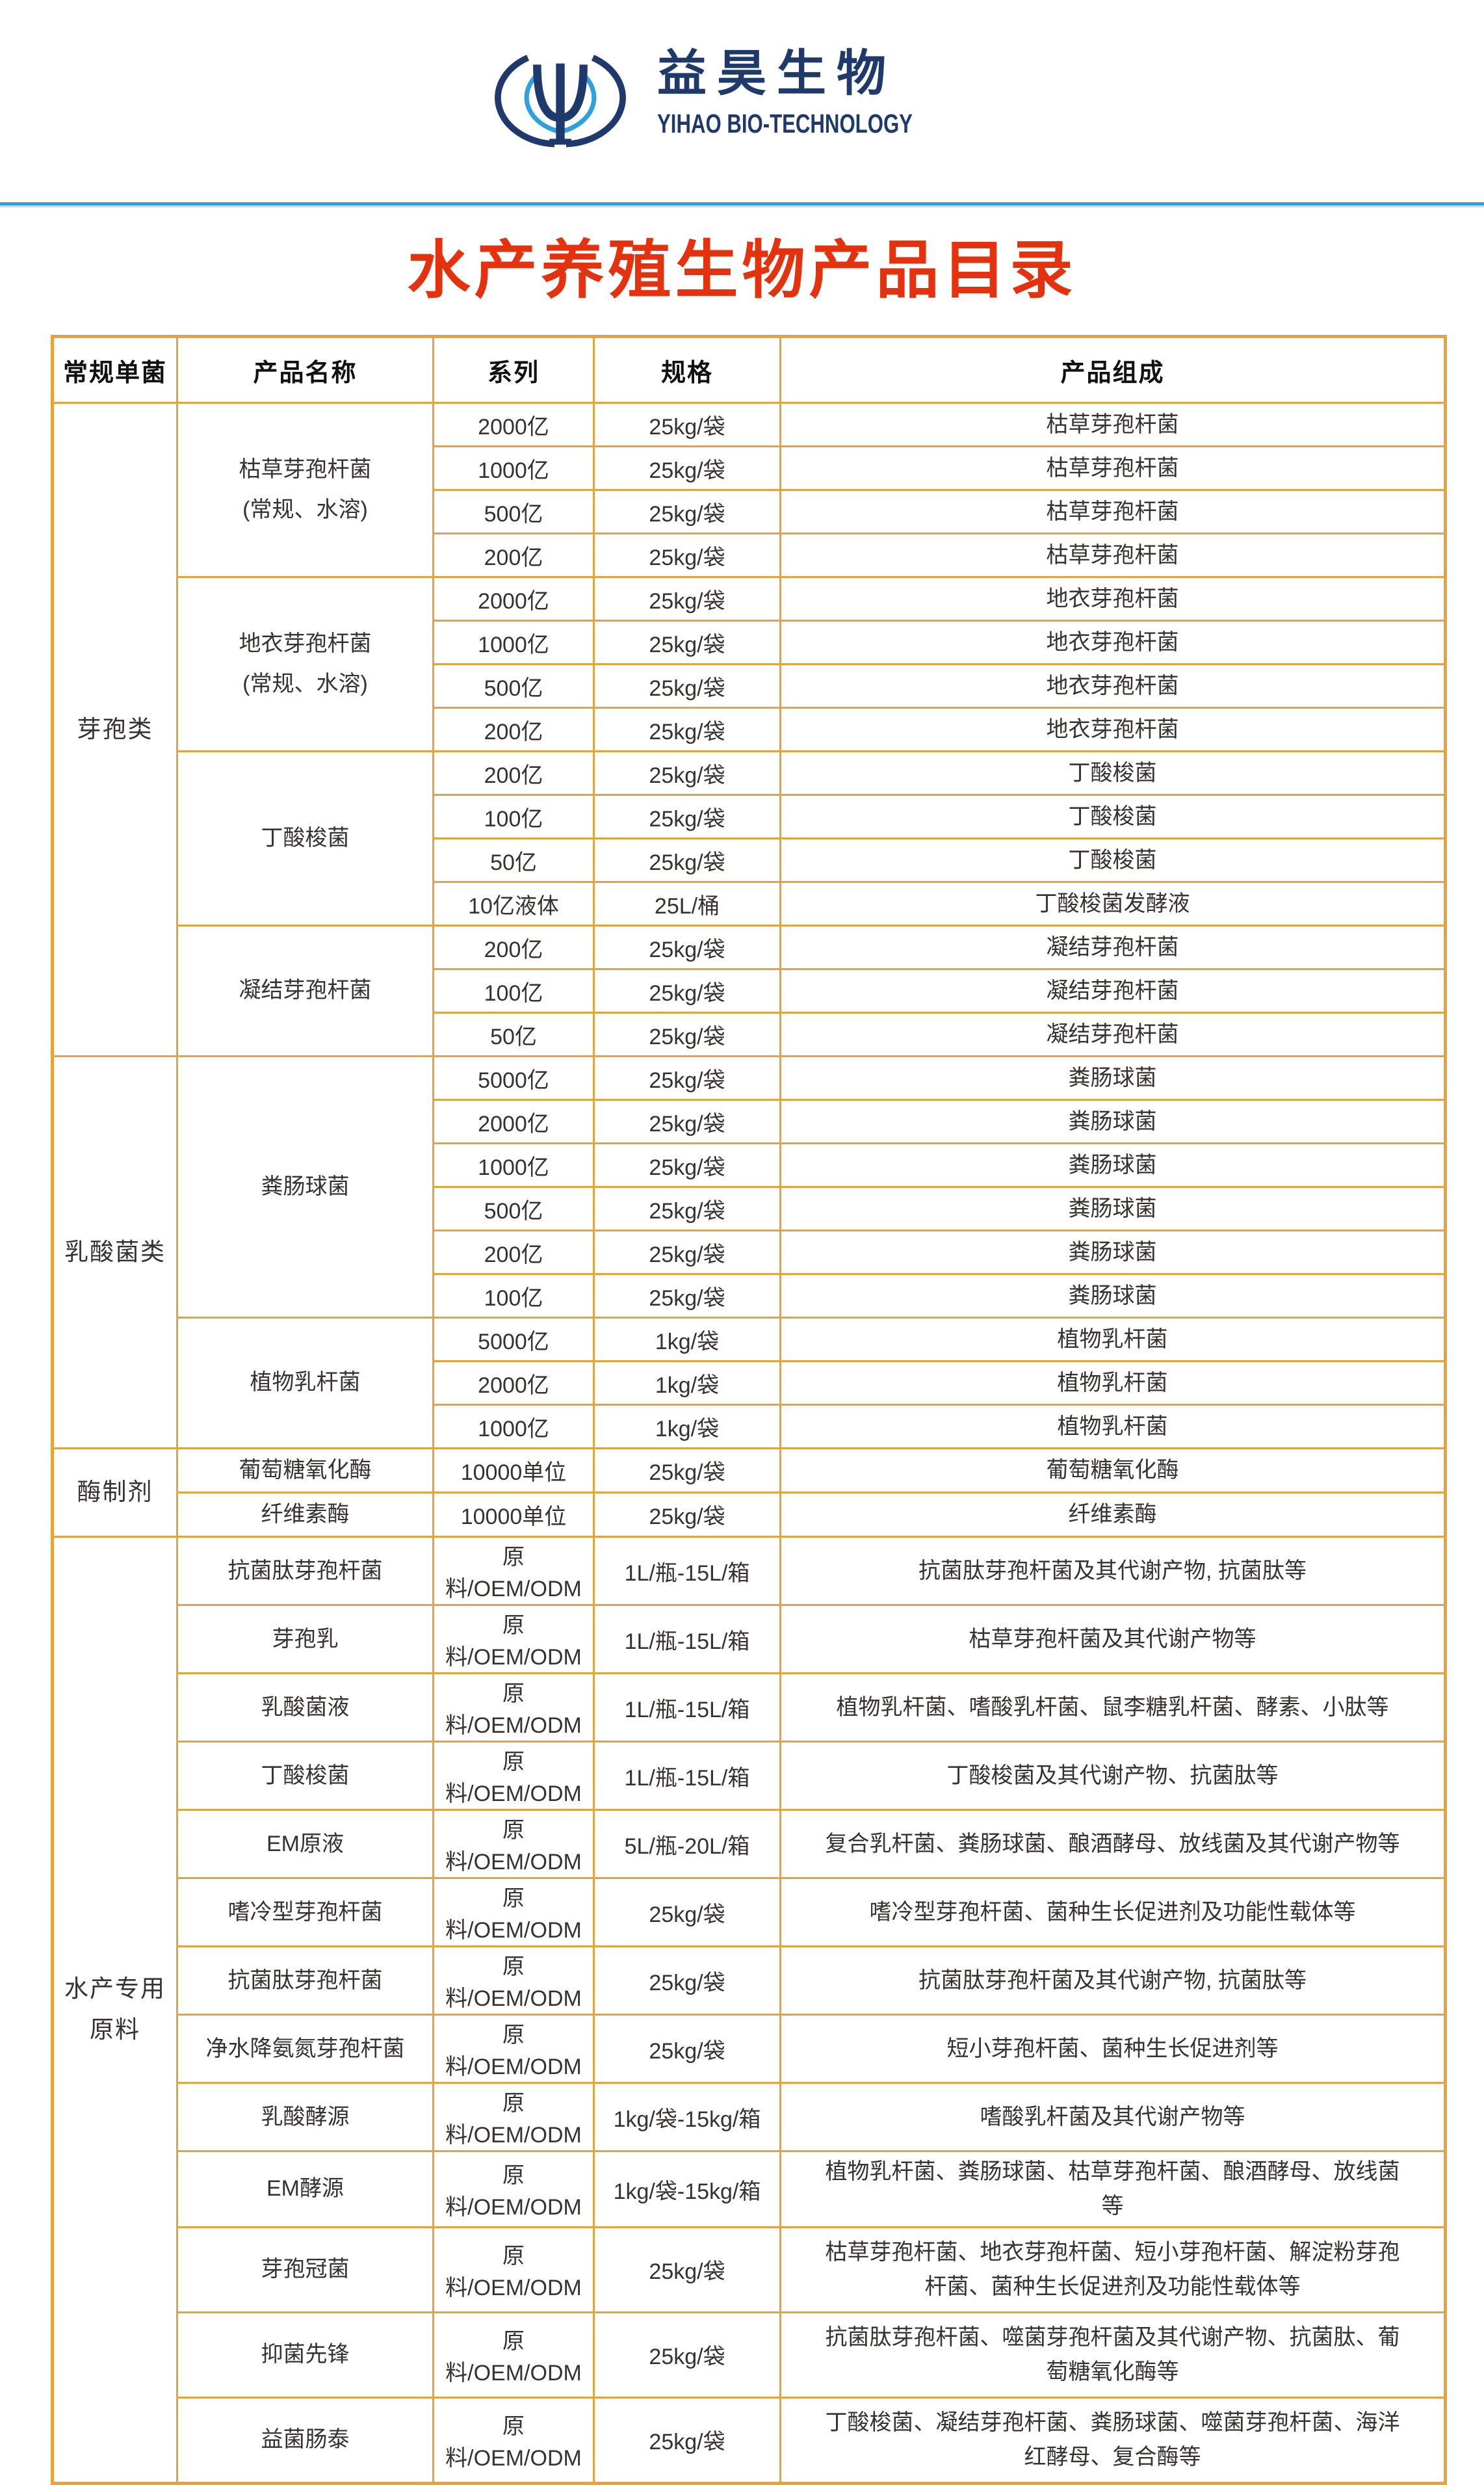 The image size is (1484, 2485). I want to click on product-name-cell: 净水降氨氮芽孢杆菌, so click(305, 2049).